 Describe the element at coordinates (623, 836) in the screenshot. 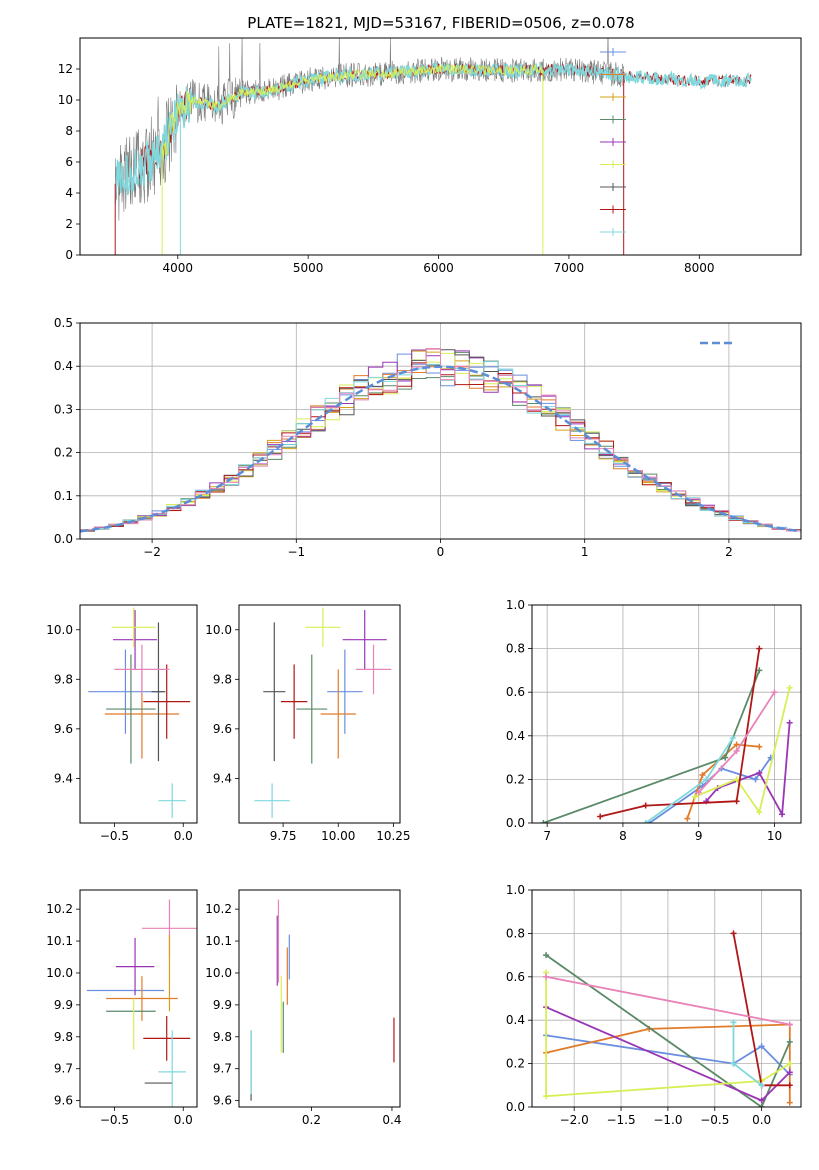

I see `x-tick-label: 8` at that location.